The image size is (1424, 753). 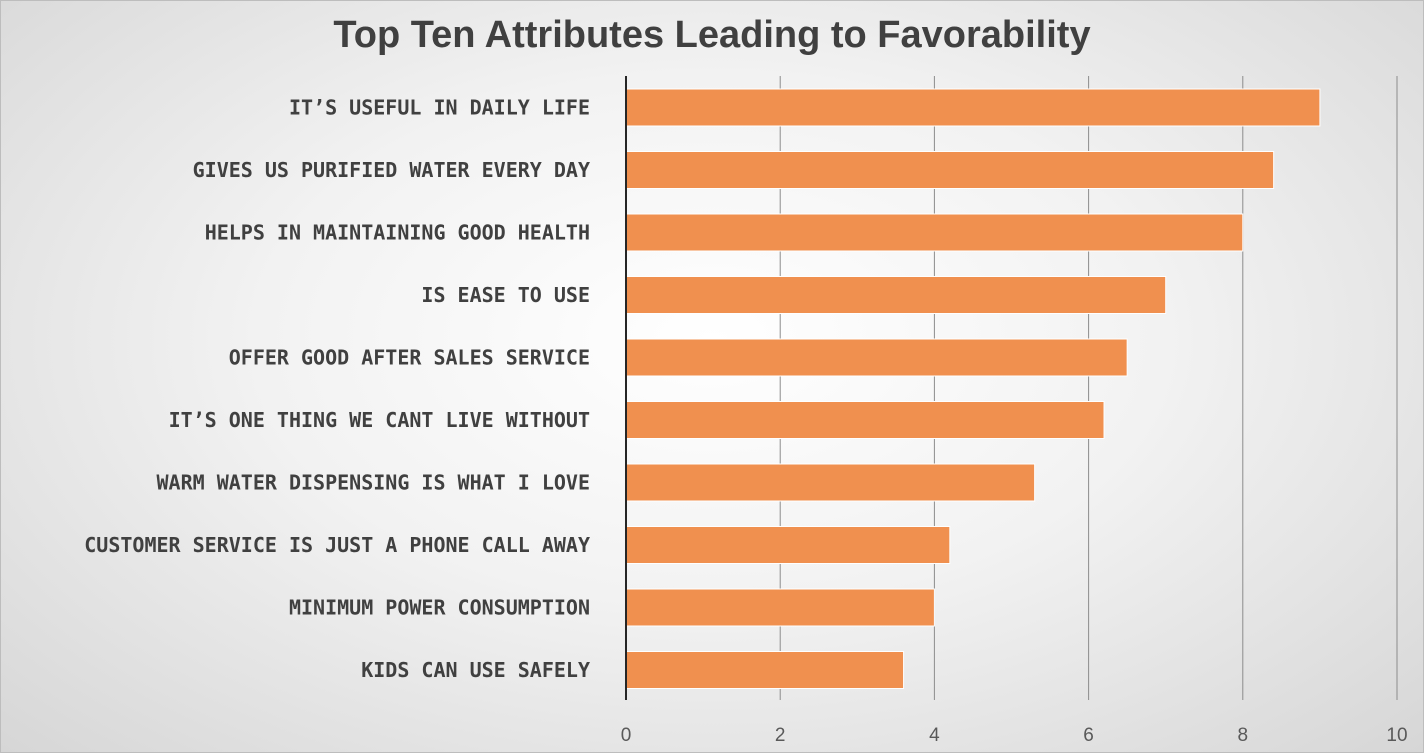 What do you see at coordinates (780, 735) in the screenshot?
I see `x-tick-label: 2` at bounding box center [780, 735].